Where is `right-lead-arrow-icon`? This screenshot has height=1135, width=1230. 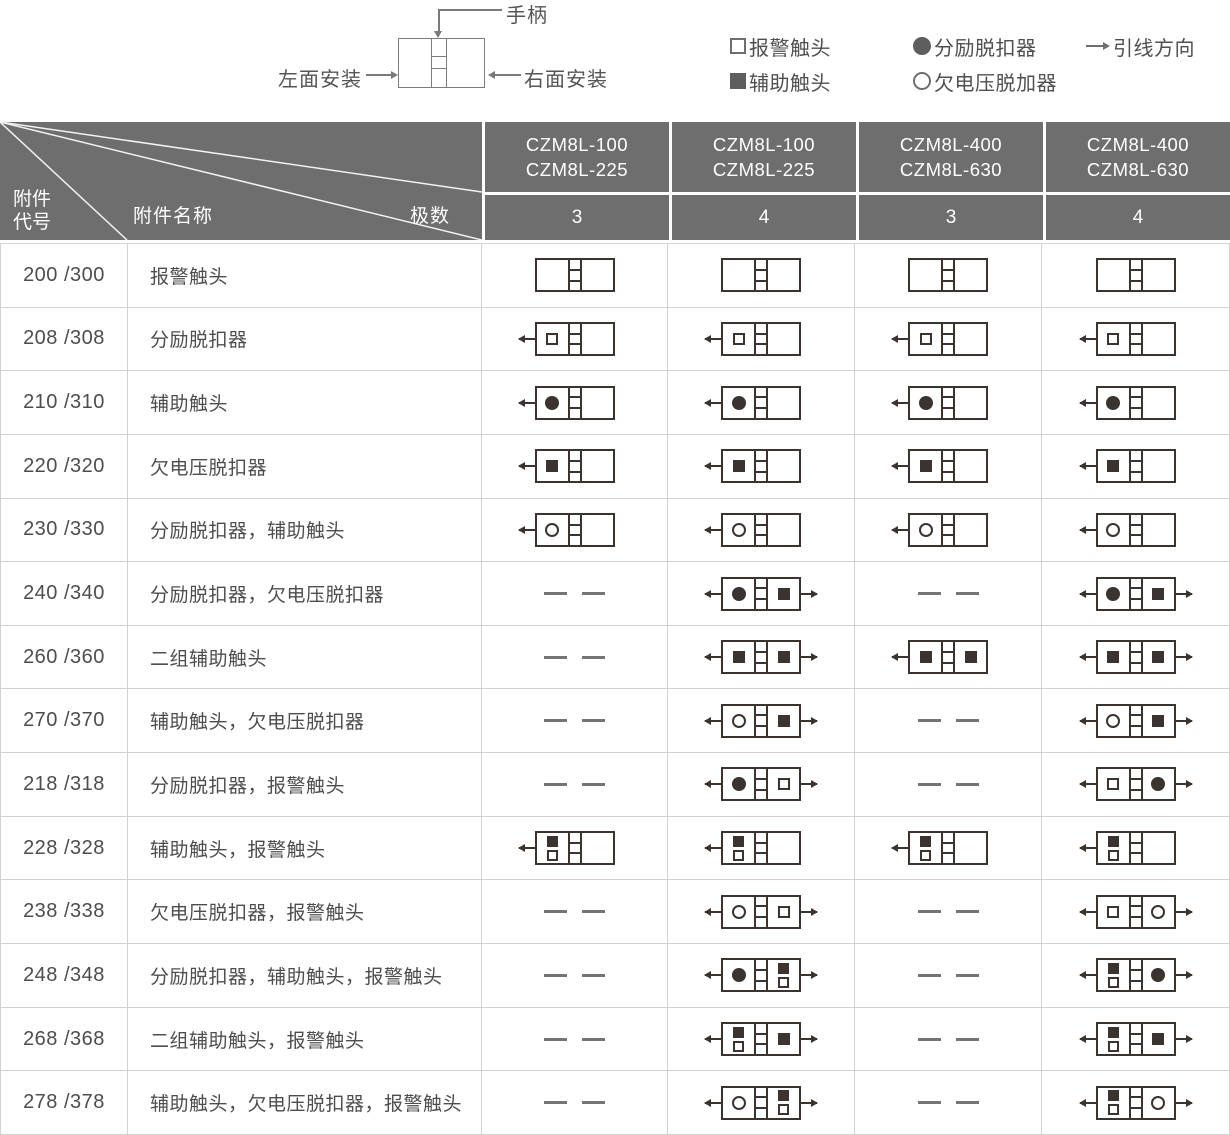 right-lead-arrow-icon is located at coordinates (809, 593).